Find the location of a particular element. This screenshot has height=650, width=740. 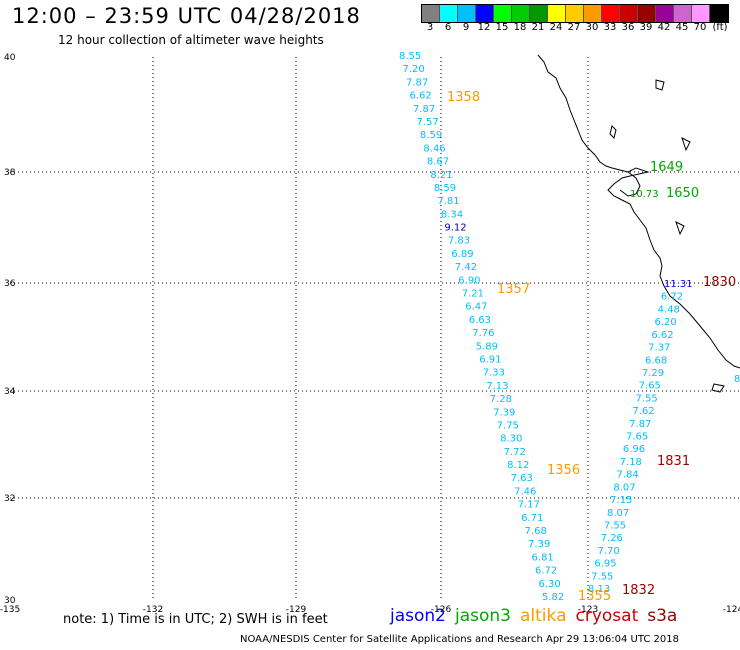

swh-value: 6.62 is located at coordinates (662, 335).